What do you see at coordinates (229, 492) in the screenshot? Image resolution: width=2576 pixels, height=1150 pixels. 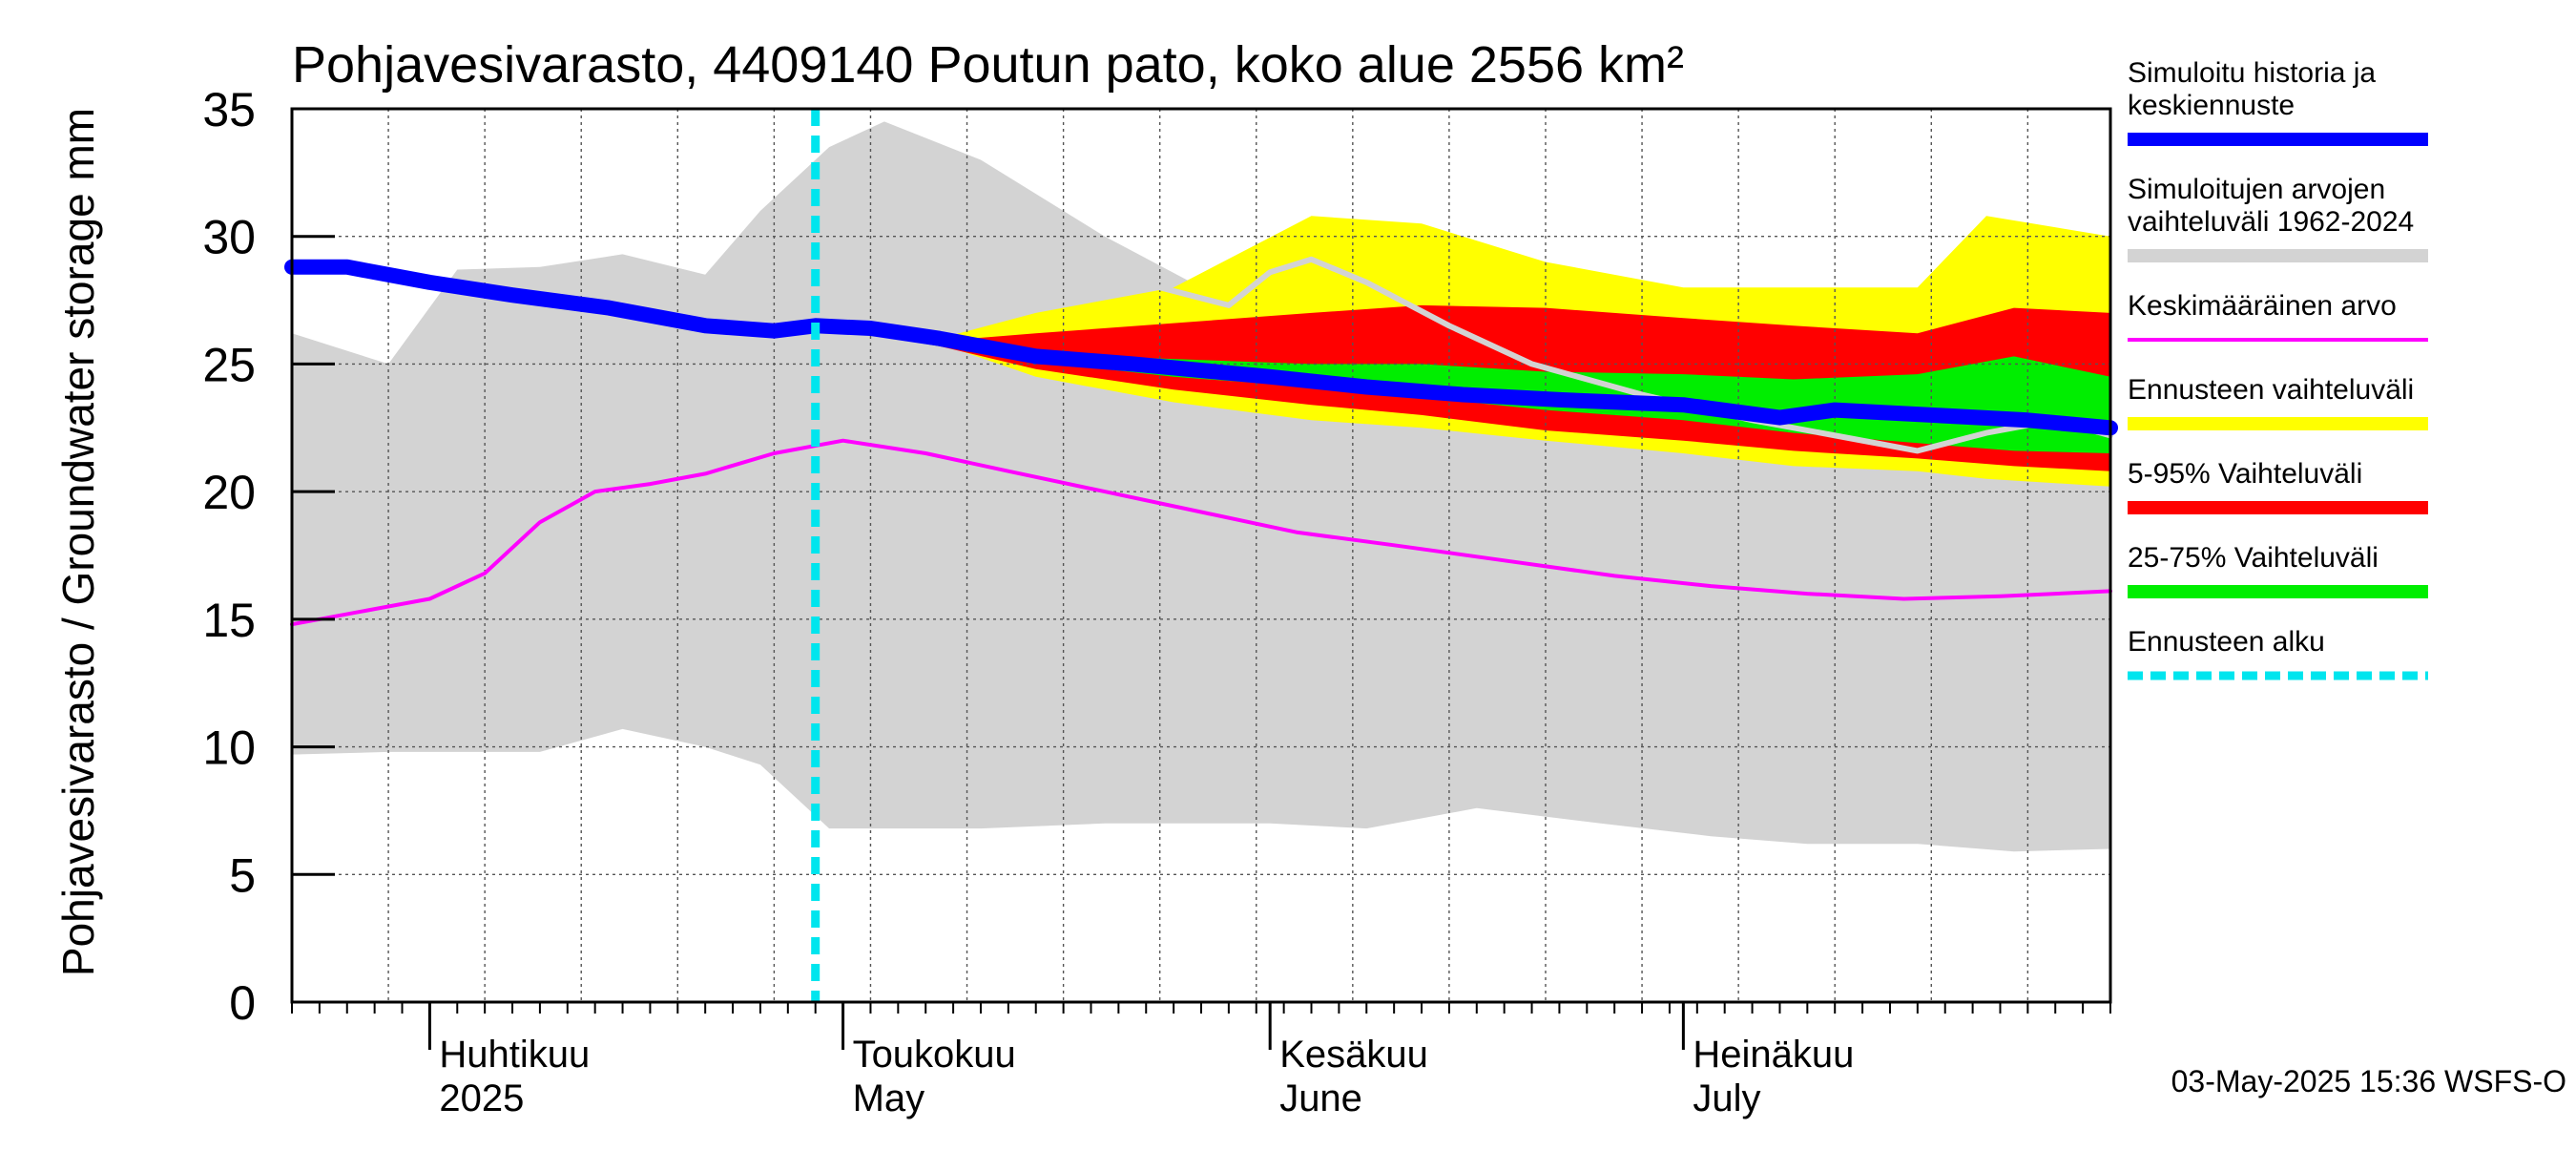 I see `y-tick-label: 20` at bounding box center [229, 492].